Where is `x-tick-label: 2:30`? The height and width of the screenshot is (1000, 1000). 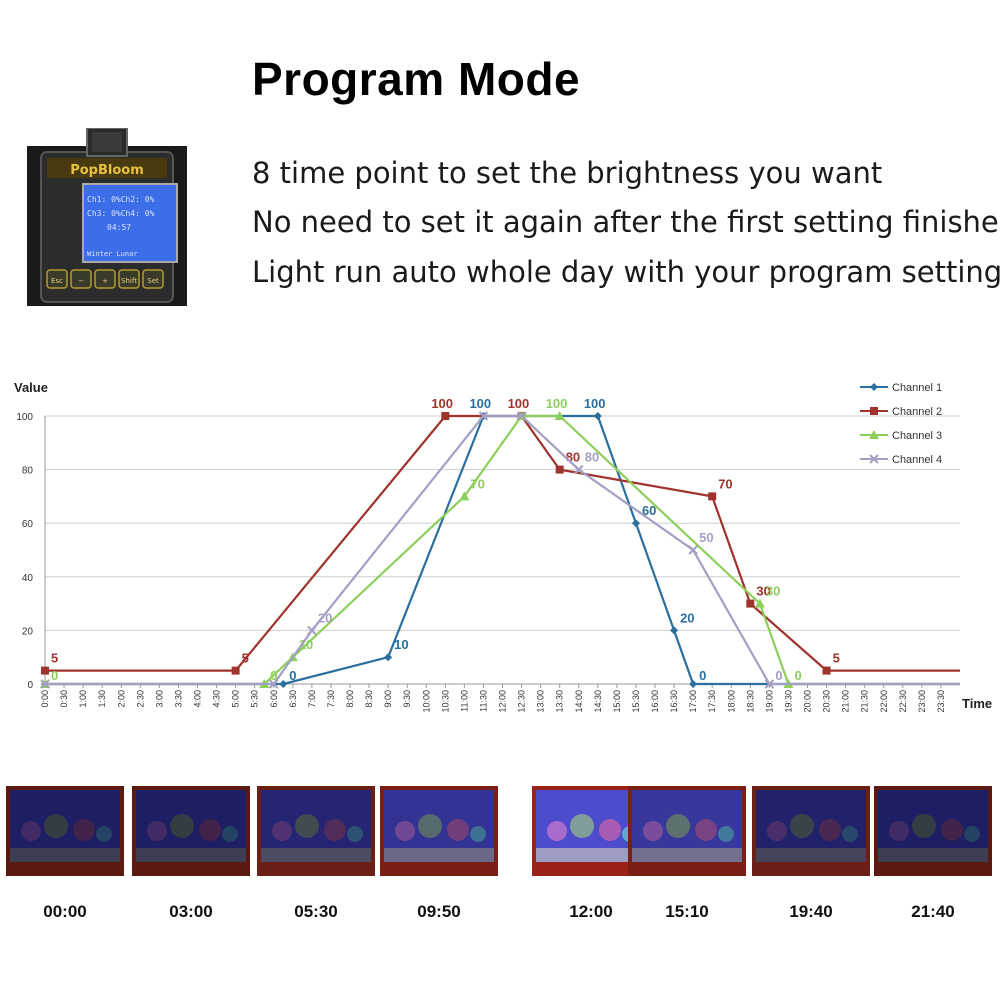
x-tick-label: 2:30 is located at coordinates (140, 699).